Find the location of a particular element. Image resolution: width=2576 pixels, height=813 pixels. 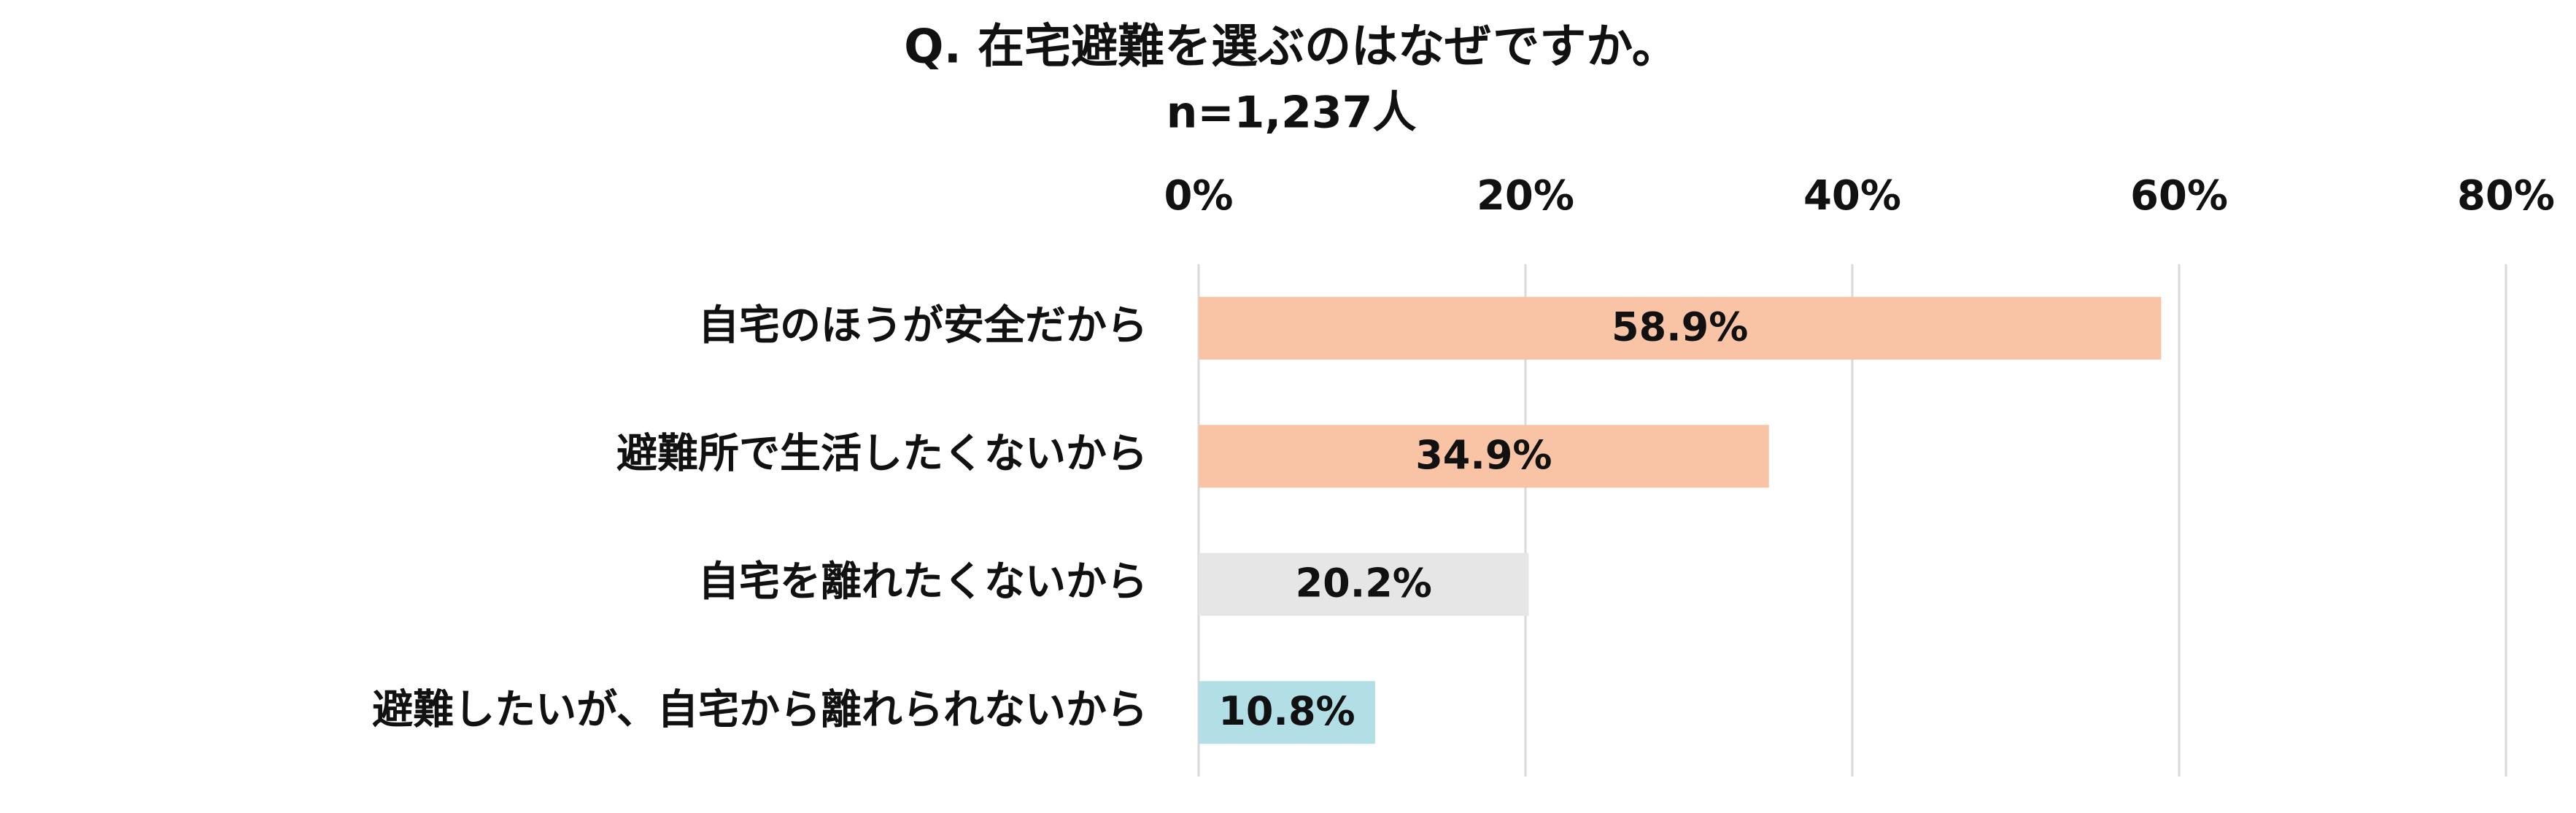

y-tick-label: 避難したいが、自宅から離れられないから is located at coordinates (760, 710).